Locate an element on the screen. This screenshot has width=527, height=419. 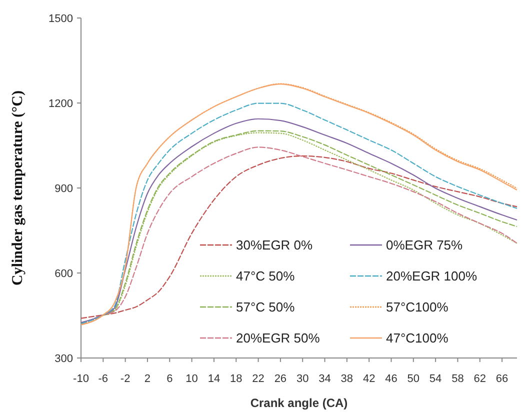
x-tick-label: 42 is located at coordinates (369, 379).